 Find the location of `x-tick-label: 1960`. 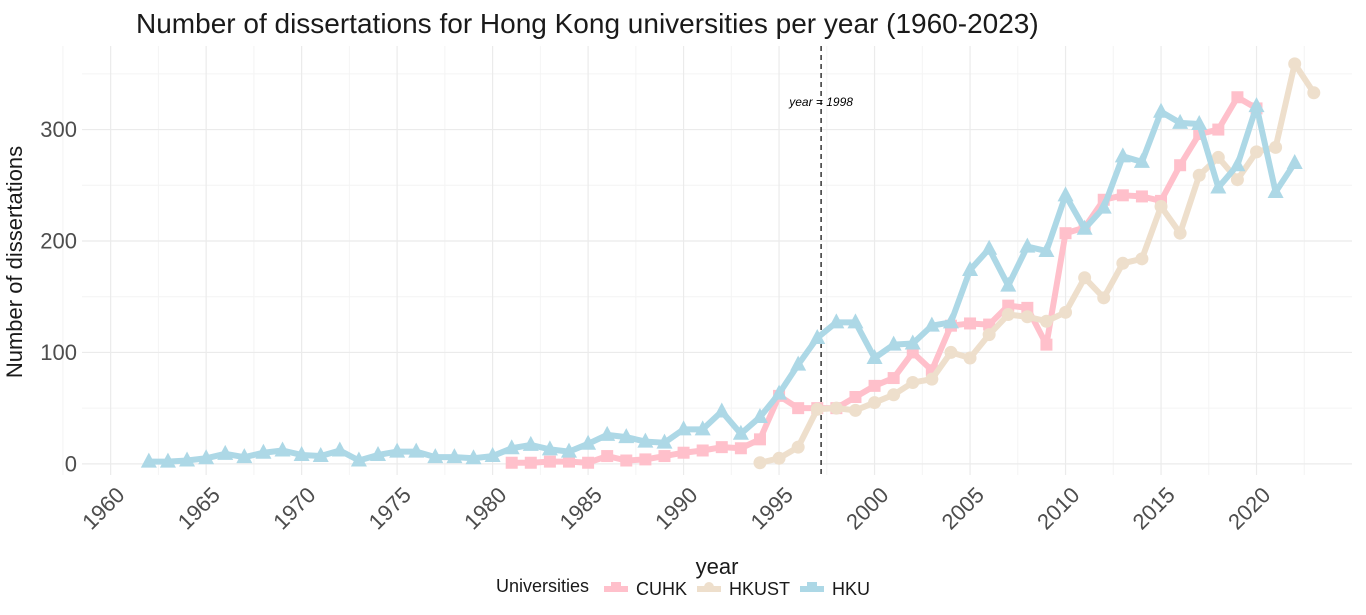

x-tick-label: 1960 is located at coordinates (103, 508).